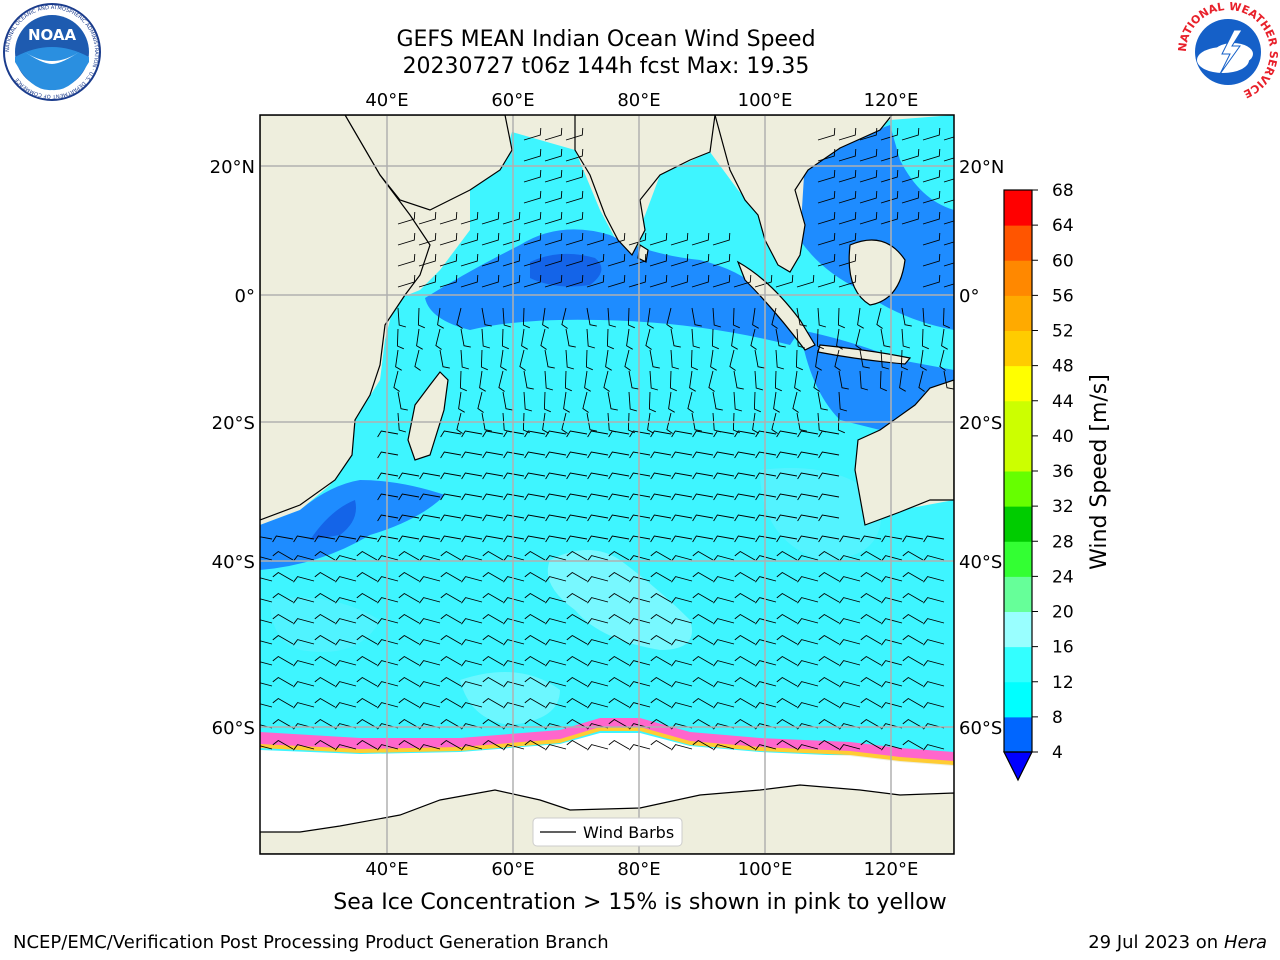  What do you see at coordinates (1063, 542) in the screenshot?
I see `colorbar-tick-label: 28` at bounding box center [1063, 542].